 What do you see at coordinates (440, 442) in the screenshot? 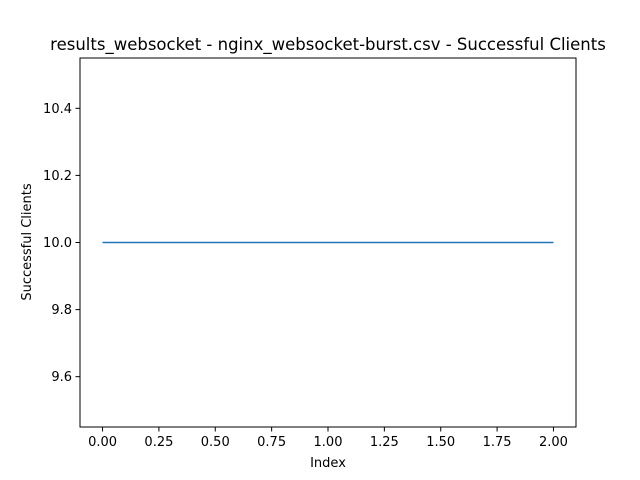
I see `x-tick-label: 1.50` at bounding box center [440, 442].